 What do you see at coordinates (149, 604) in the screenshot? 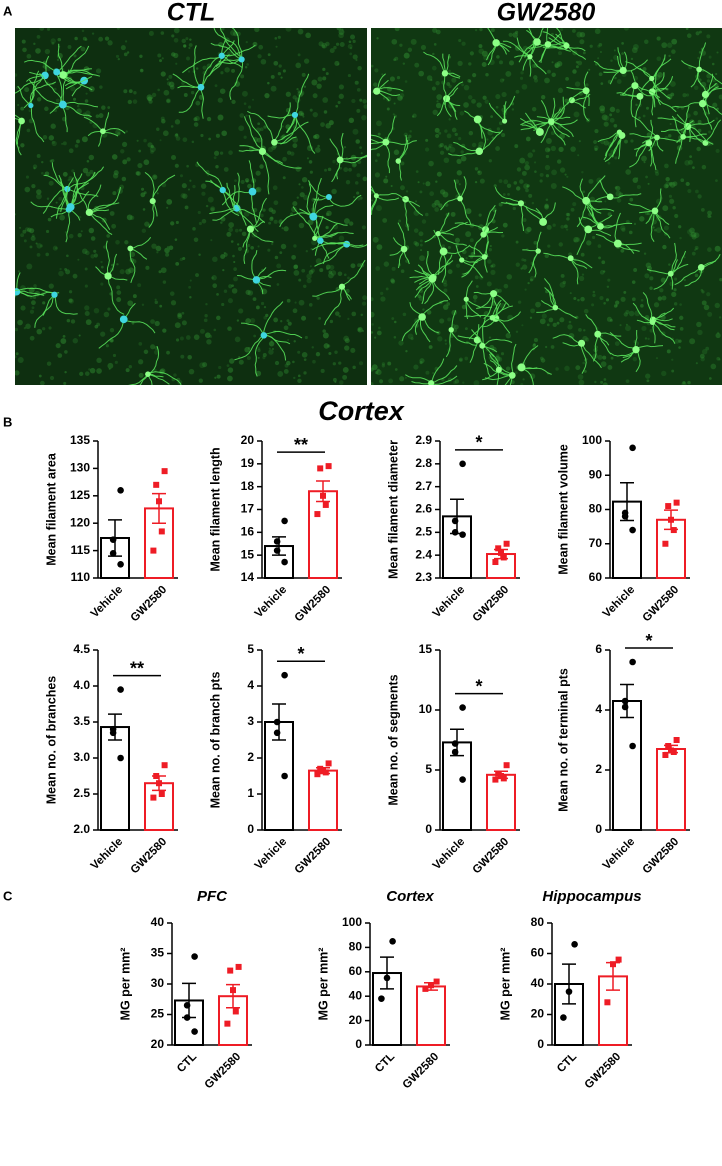
I see `x-tick-label: GW2580` at bounding box center [149, 604].